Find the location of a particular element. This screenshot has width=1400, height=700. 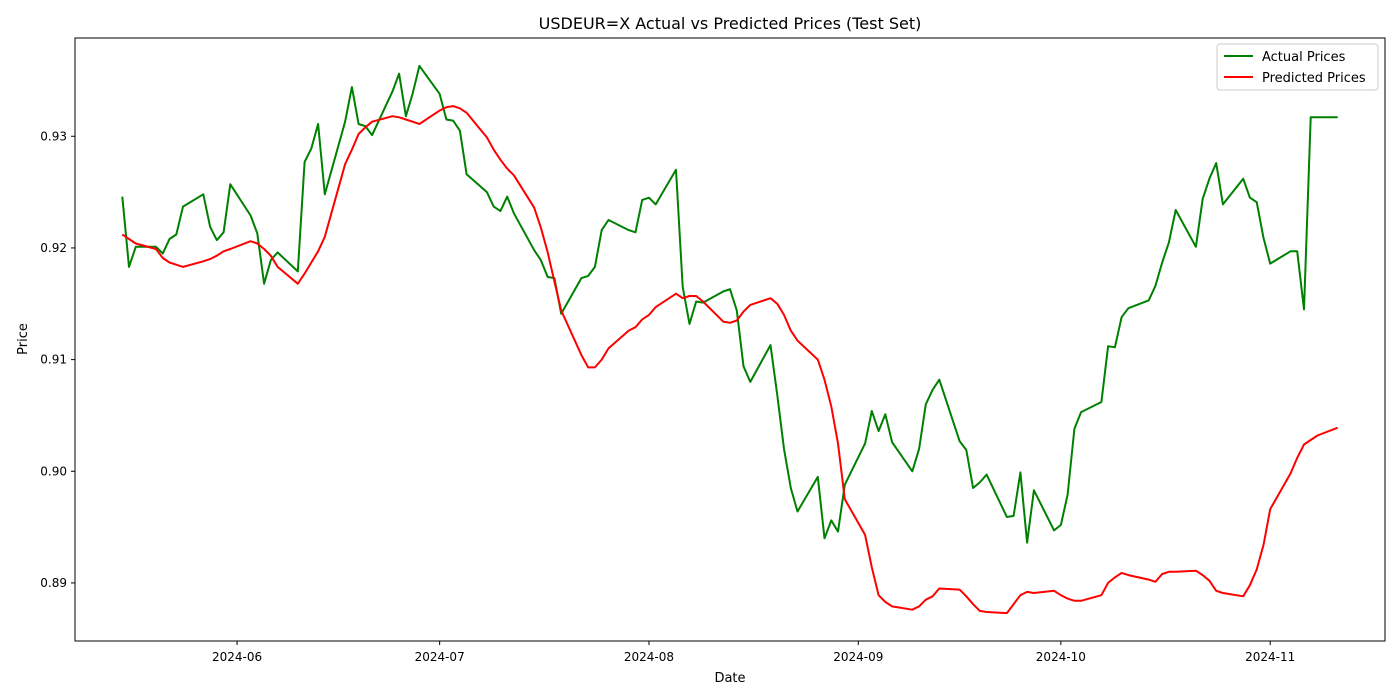

x-axis-label: Date is located at coordinates (729, 678).